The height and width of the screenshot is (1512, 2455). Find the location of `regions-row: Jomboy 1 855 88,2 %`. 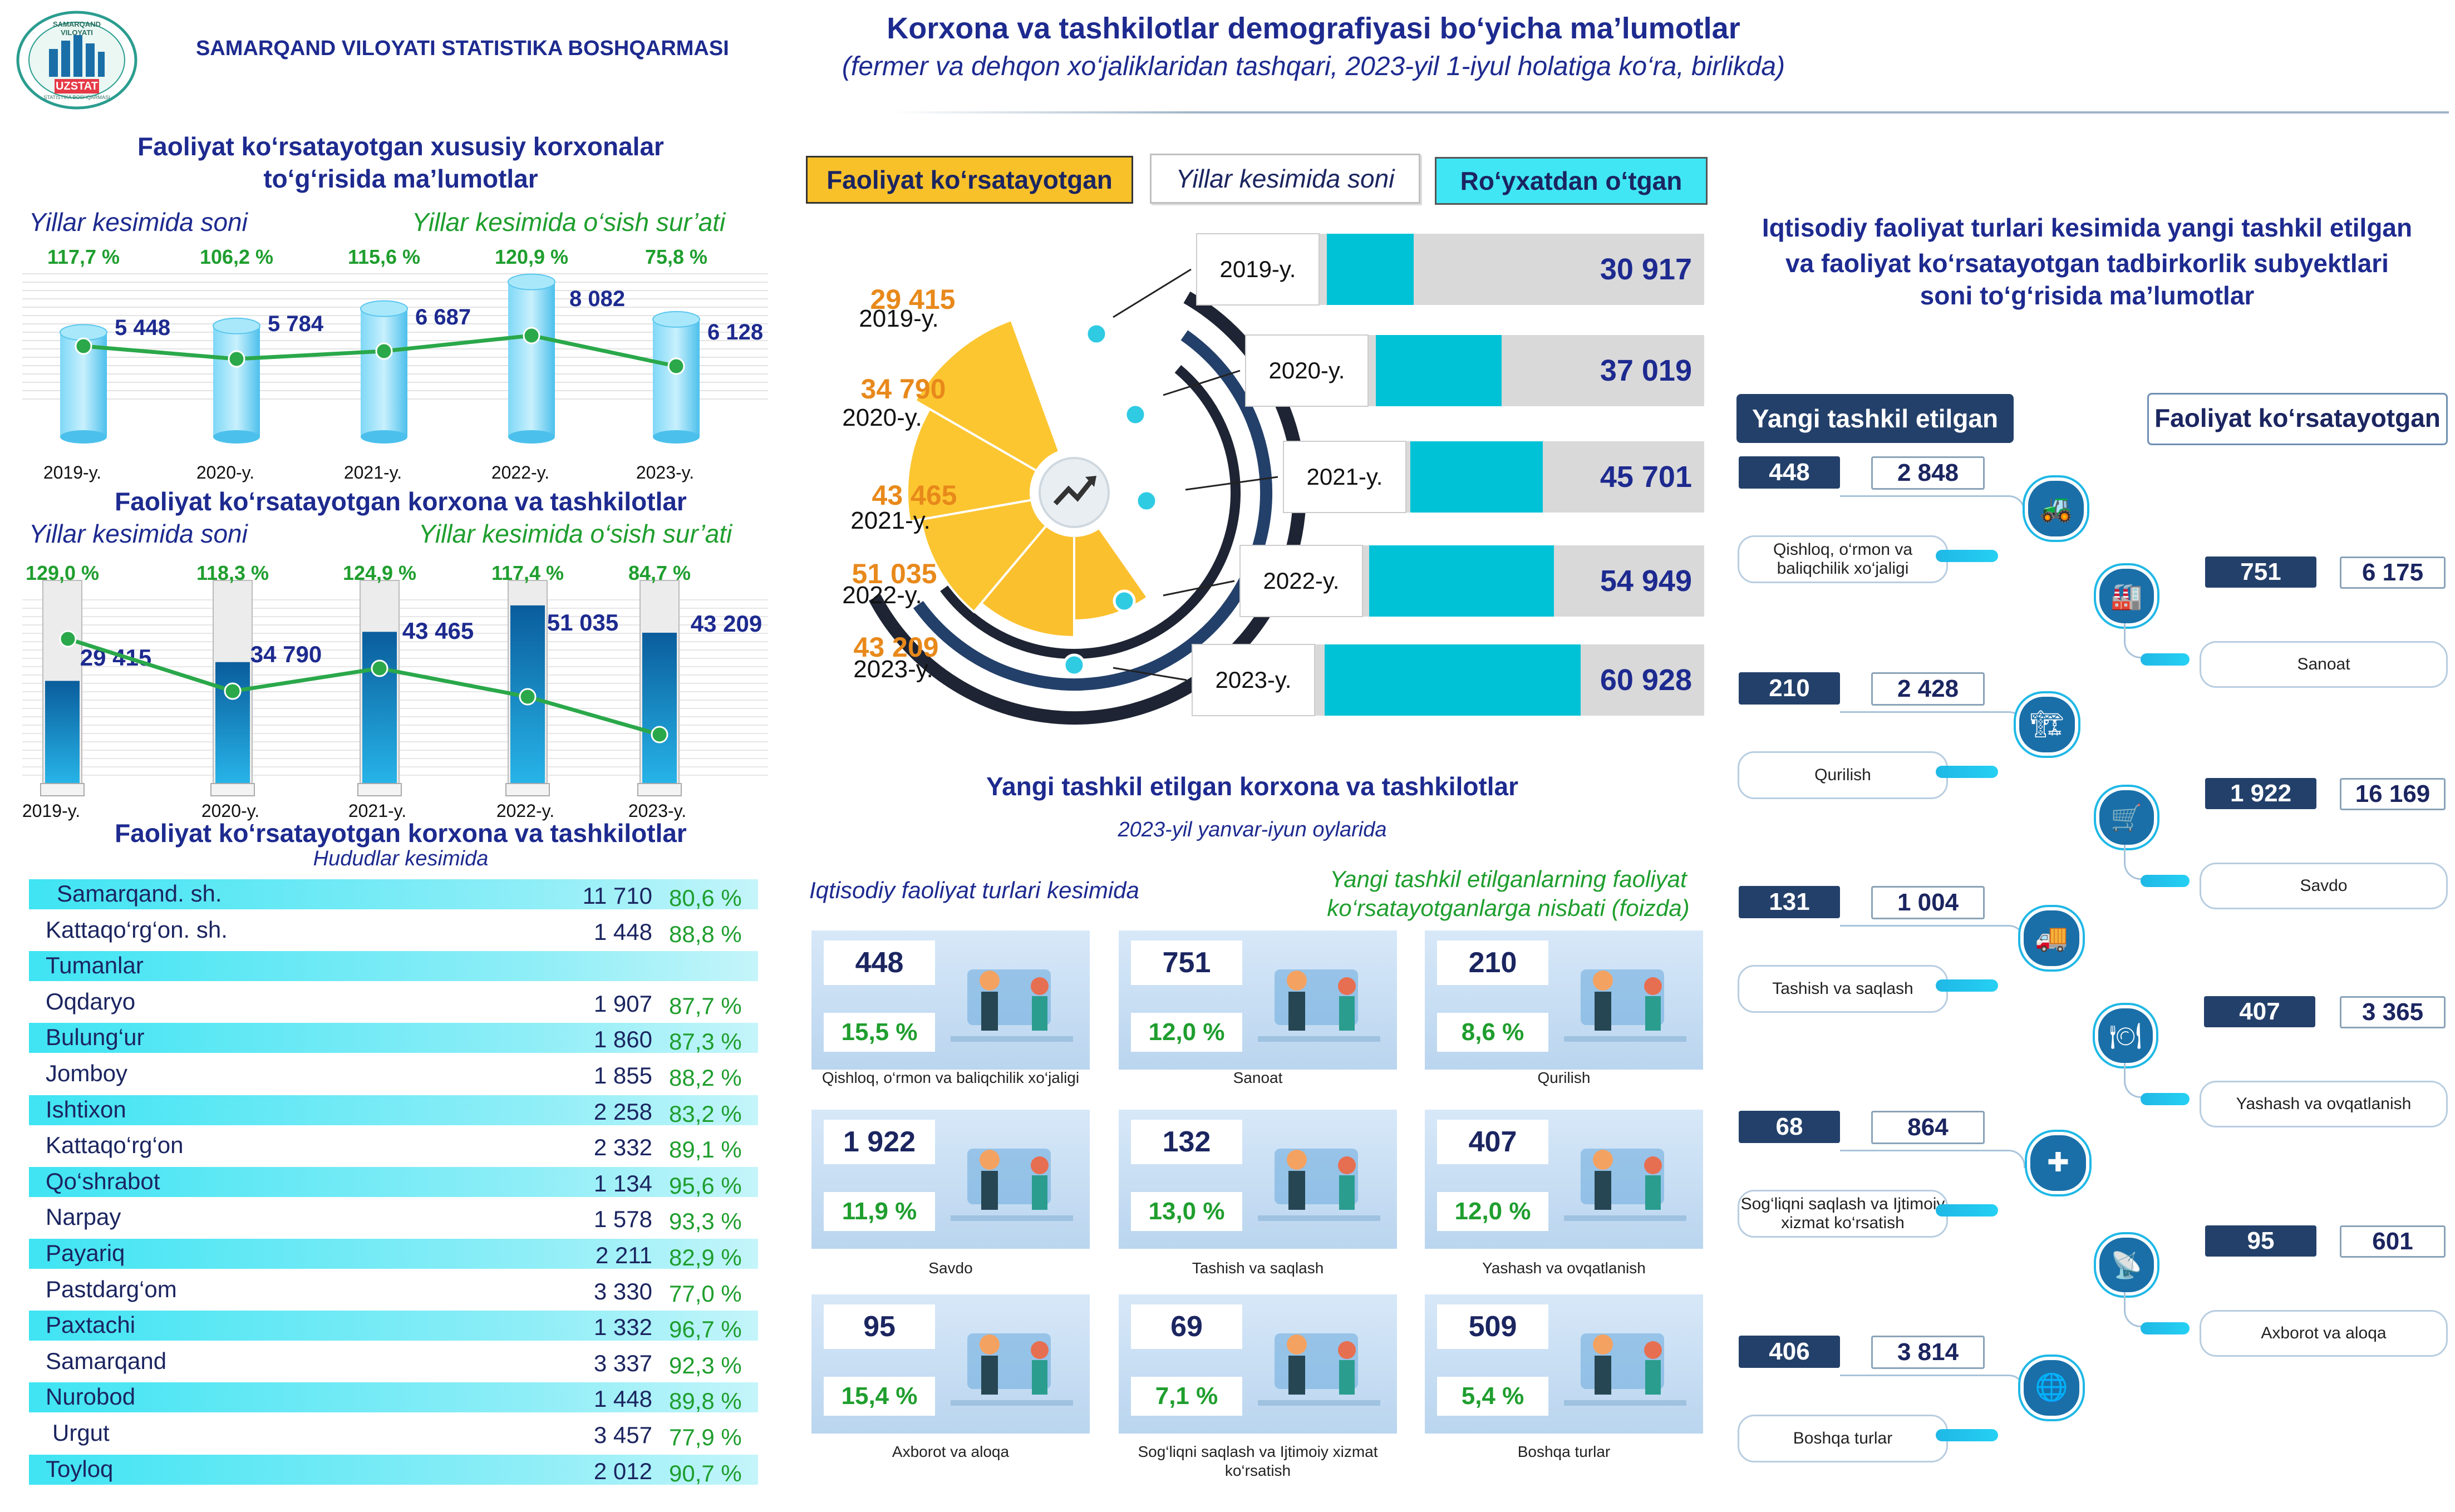

regions-row: Jomboy 1 855 88,2 % is located at coordinates (393, 1075).